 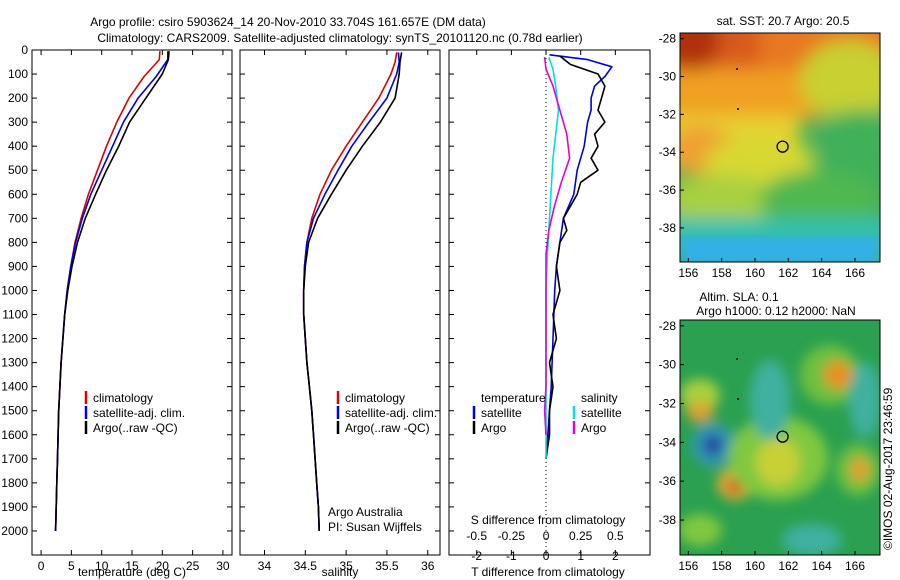 I want to click on x-tick-label: 15, so click(x=132, y=566).